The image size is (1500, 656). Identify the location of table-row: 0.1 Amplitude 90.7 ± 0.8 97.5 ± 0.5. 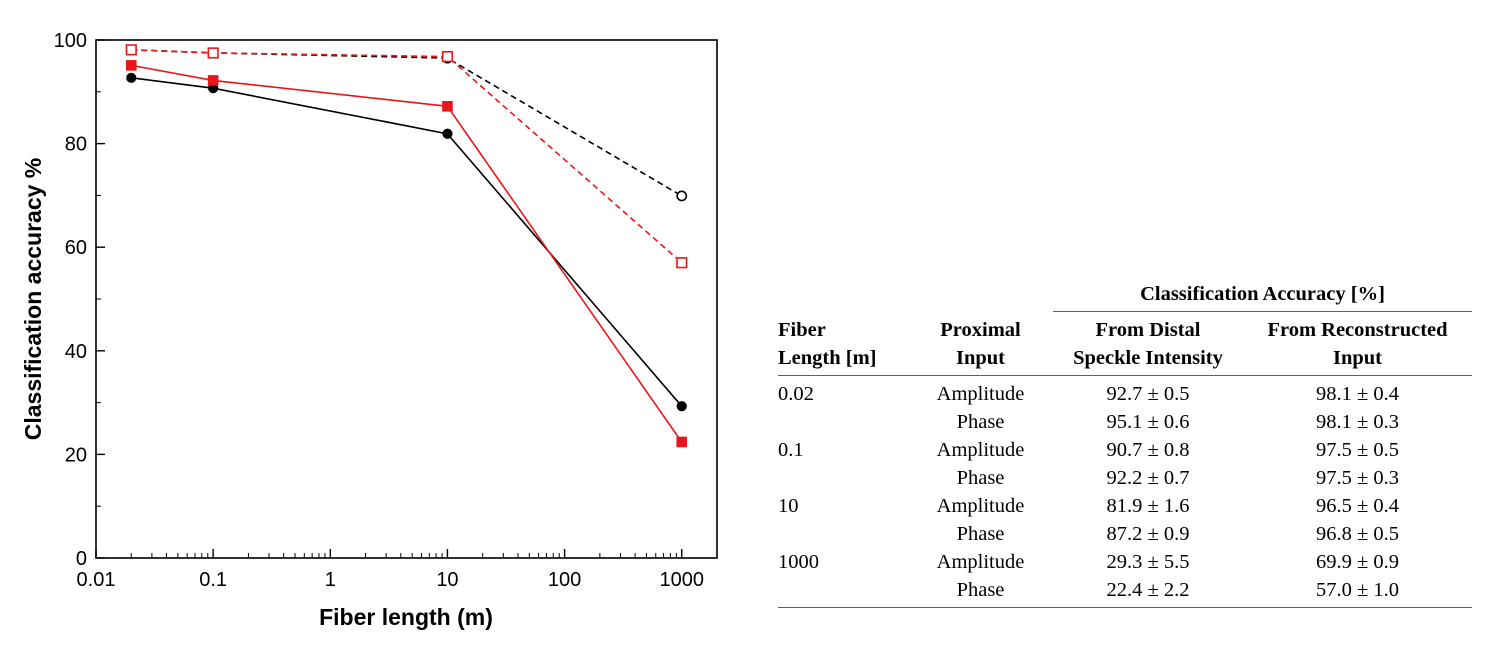
(1125, 450).